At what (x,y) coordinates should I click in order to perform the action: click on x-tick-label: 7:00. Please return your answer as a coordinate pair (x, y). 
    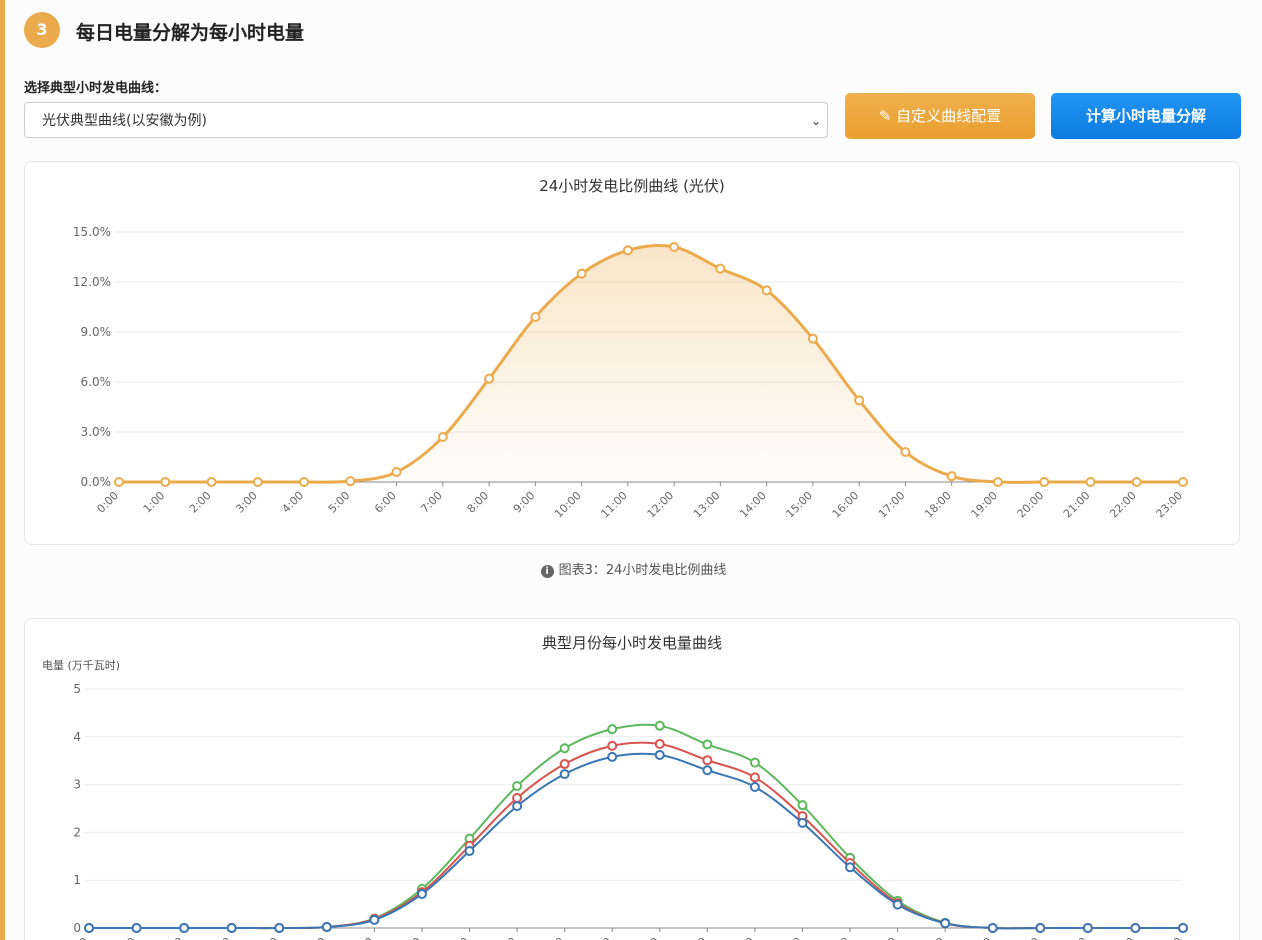
    Looking at the image, I should click on (410, 937).